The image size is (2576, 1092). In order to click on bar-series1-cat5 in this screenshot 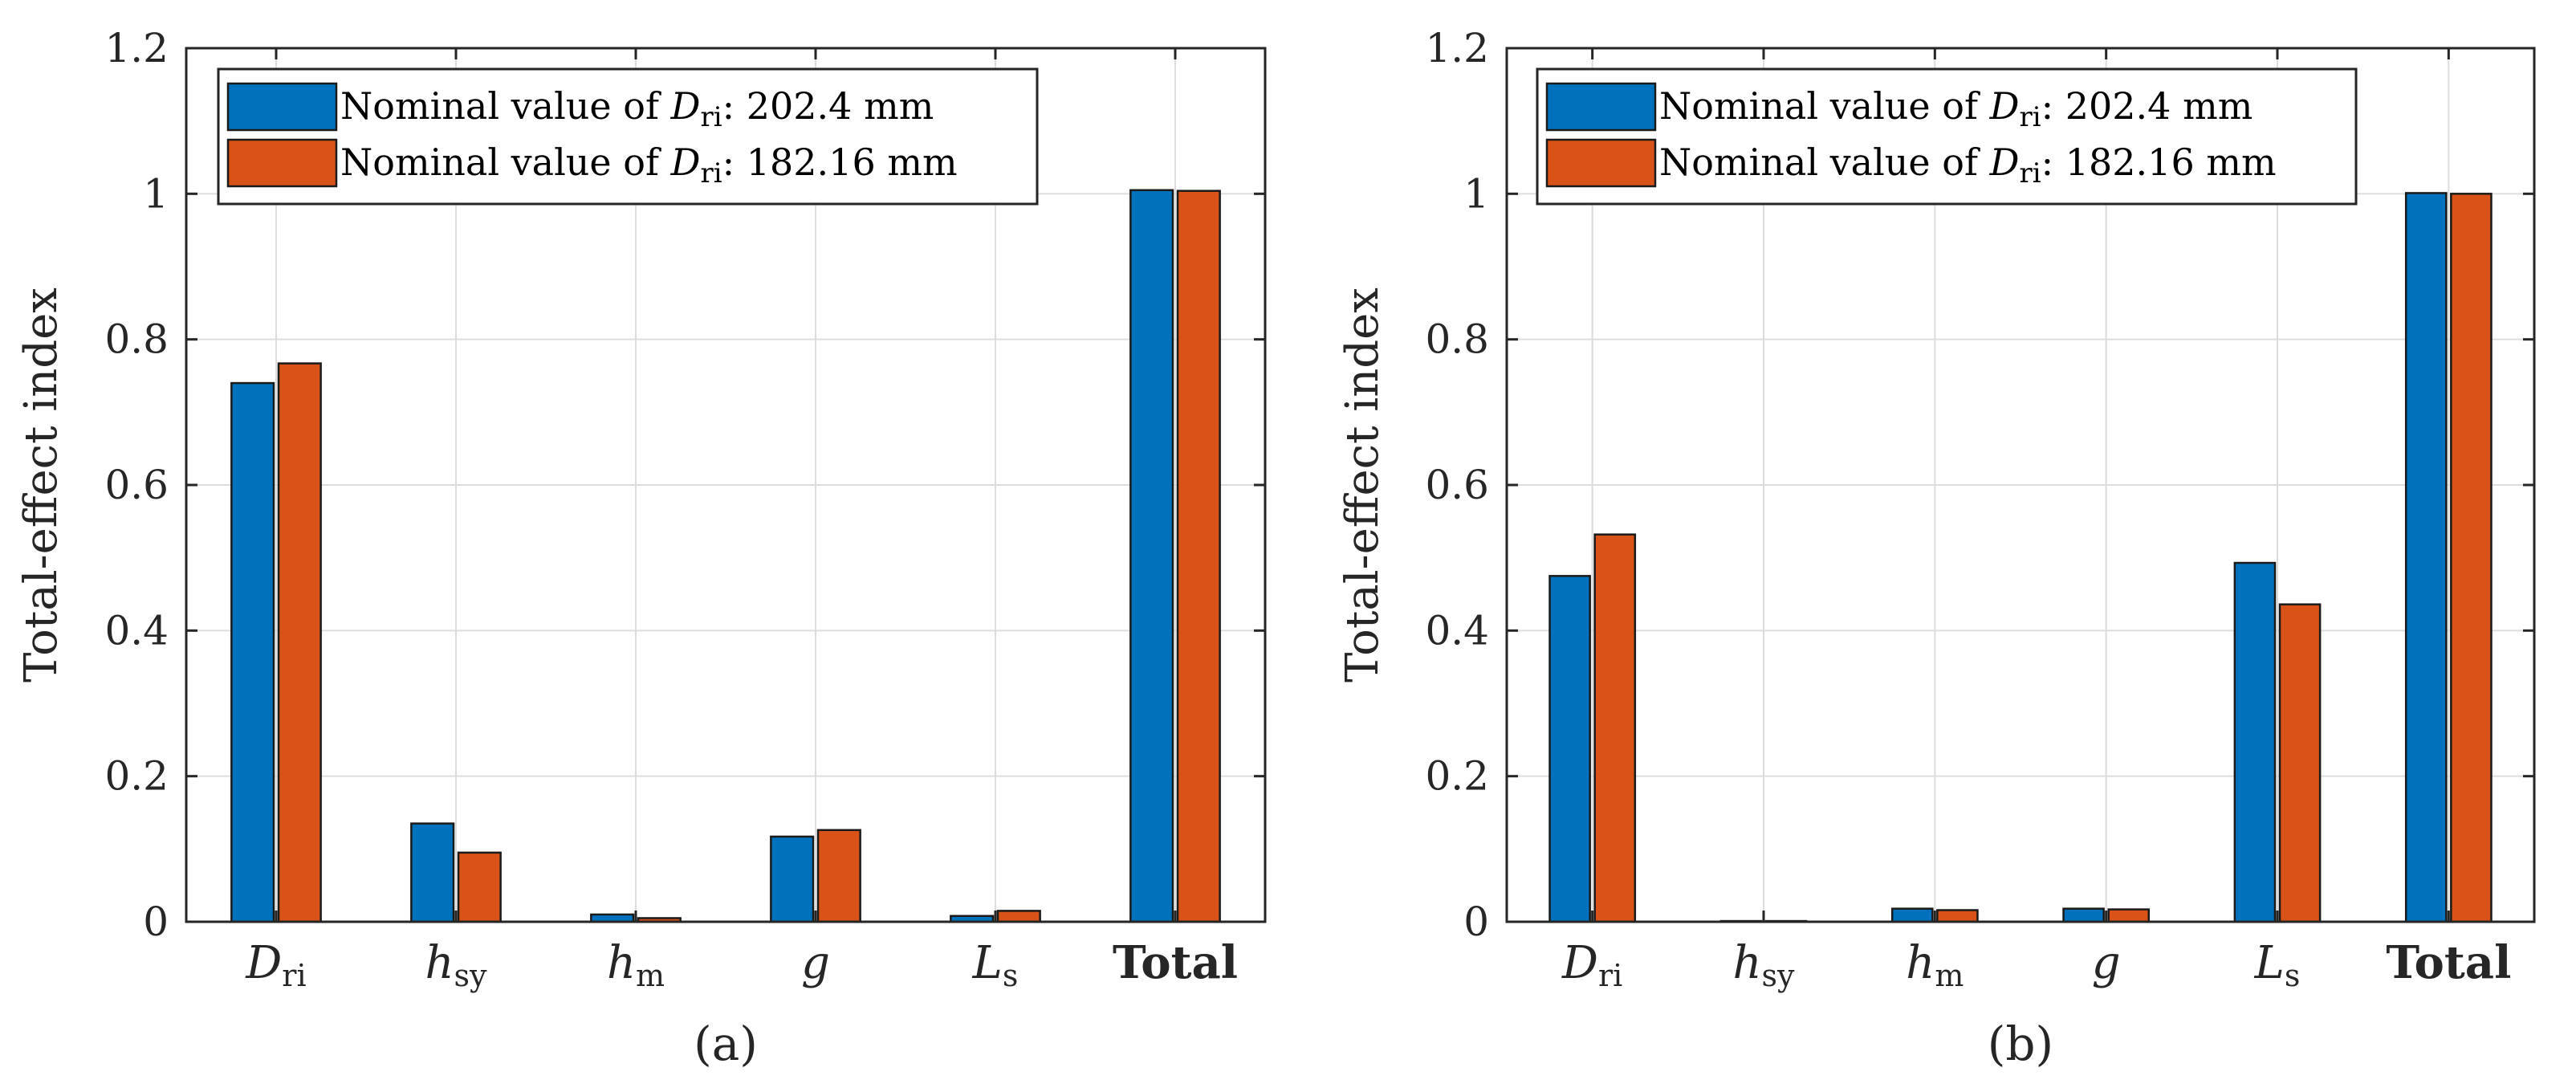, I will do `click(2255, 742)`.